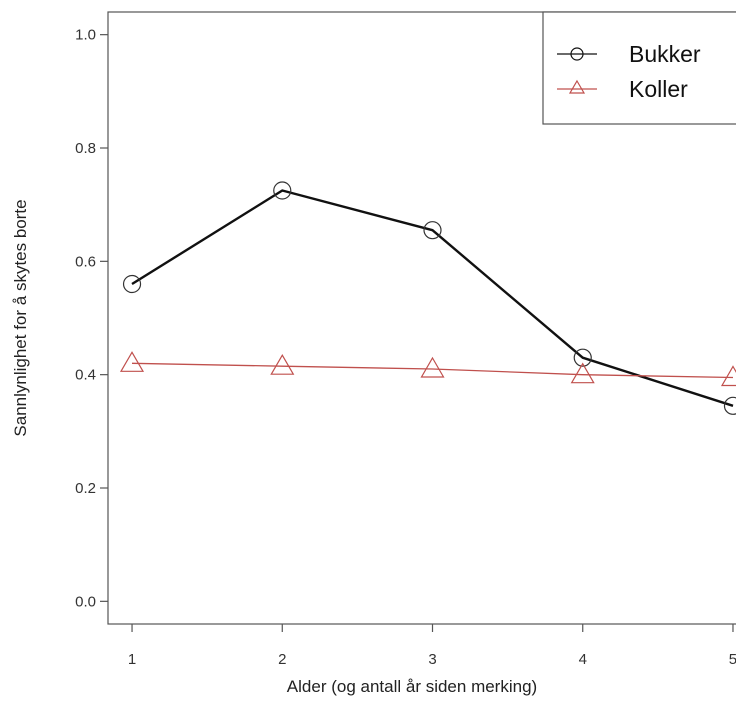 The width and height of the screenshot is (736, 724). Describe the element at coordinates (432, 646) in the screenshot. I see `x-axis: 1 2 3 4 5` at that location.